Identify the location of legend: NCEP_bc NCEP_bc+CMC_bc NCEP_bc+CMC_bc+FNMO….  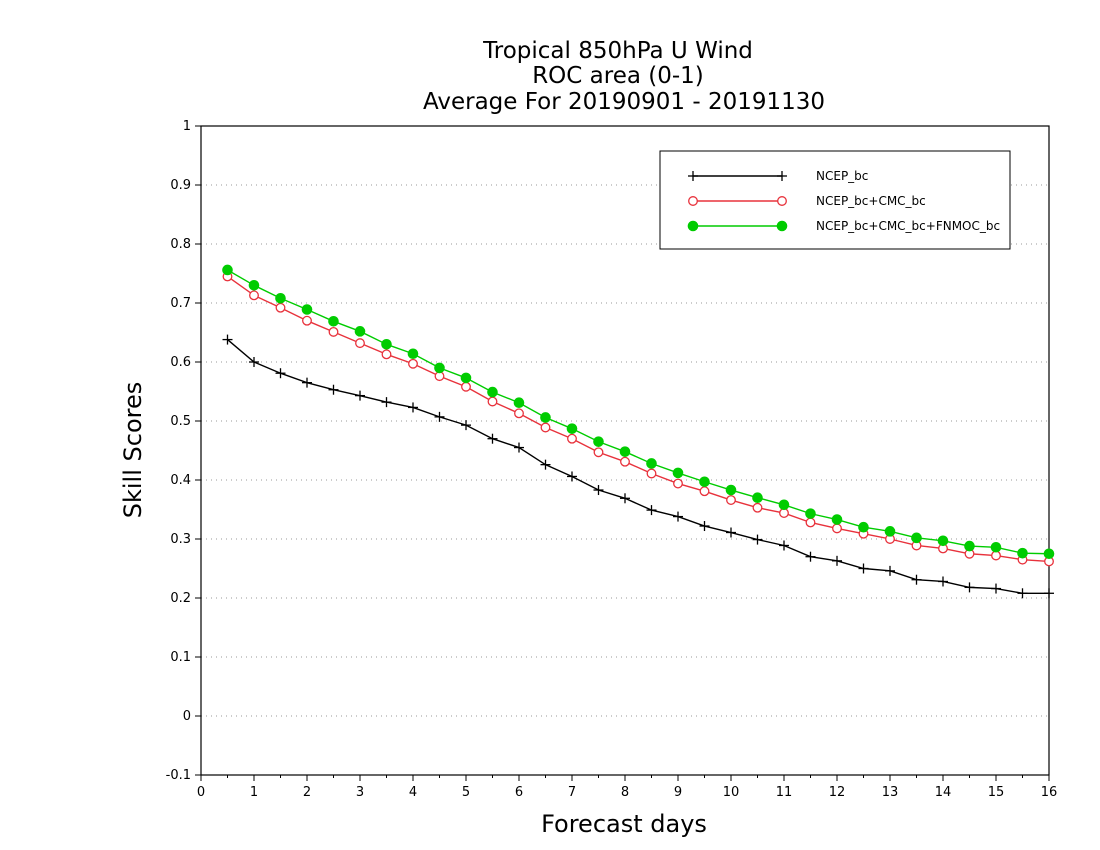
(835, 200).